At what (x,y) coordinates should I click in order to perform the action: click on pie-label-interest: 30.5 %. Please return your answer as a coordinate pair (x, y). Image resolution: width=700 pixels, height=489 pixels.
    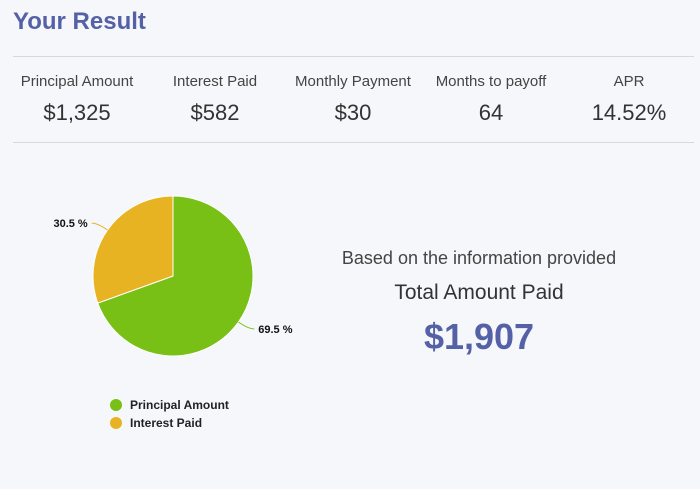
    Looking at the image, I should click on (70, 224).